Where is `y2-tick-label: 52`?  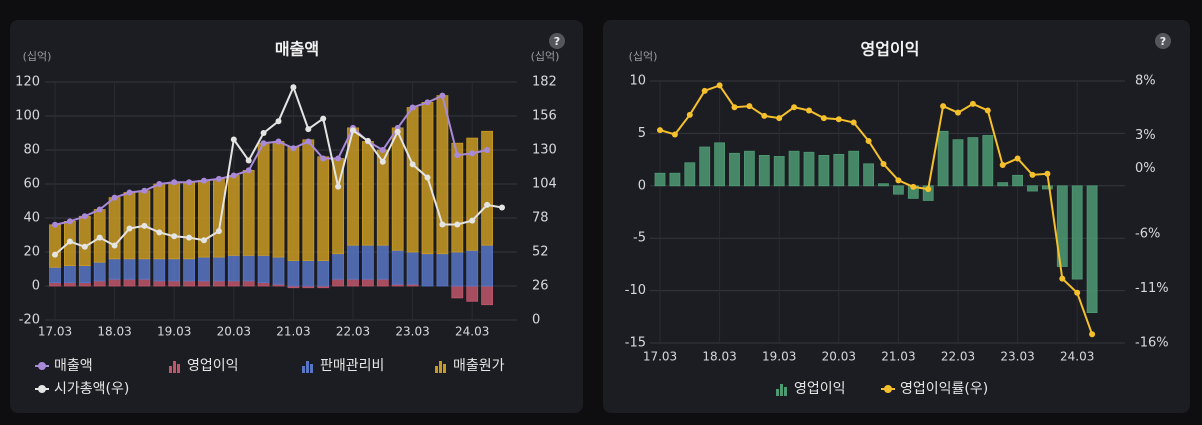 y2-tick-label: 52 is located at coordinates (540, 252).